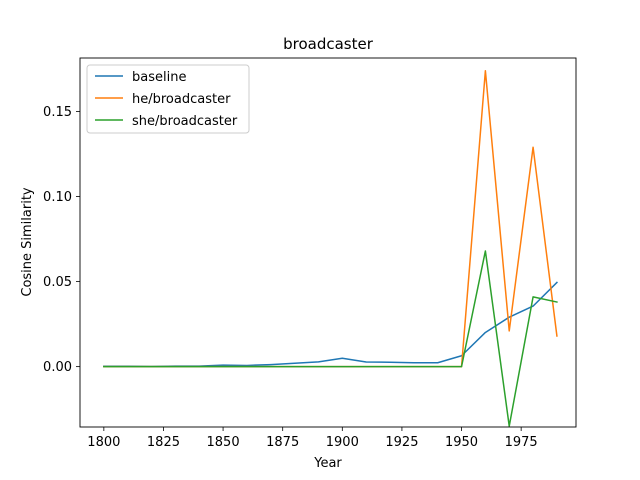 This screenshot has width=640, height=480. I want to click on x-tick-label: 1925, so click(401, 442).